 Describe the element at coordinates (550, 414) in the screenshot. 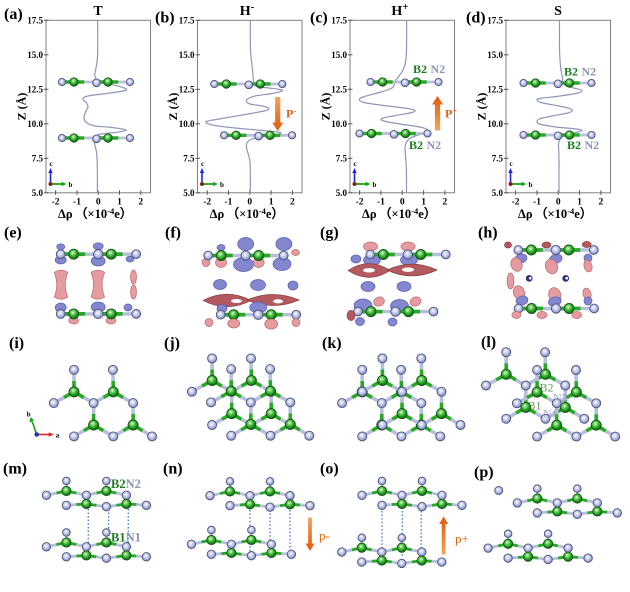

I see `svg-text: N1` at that location.